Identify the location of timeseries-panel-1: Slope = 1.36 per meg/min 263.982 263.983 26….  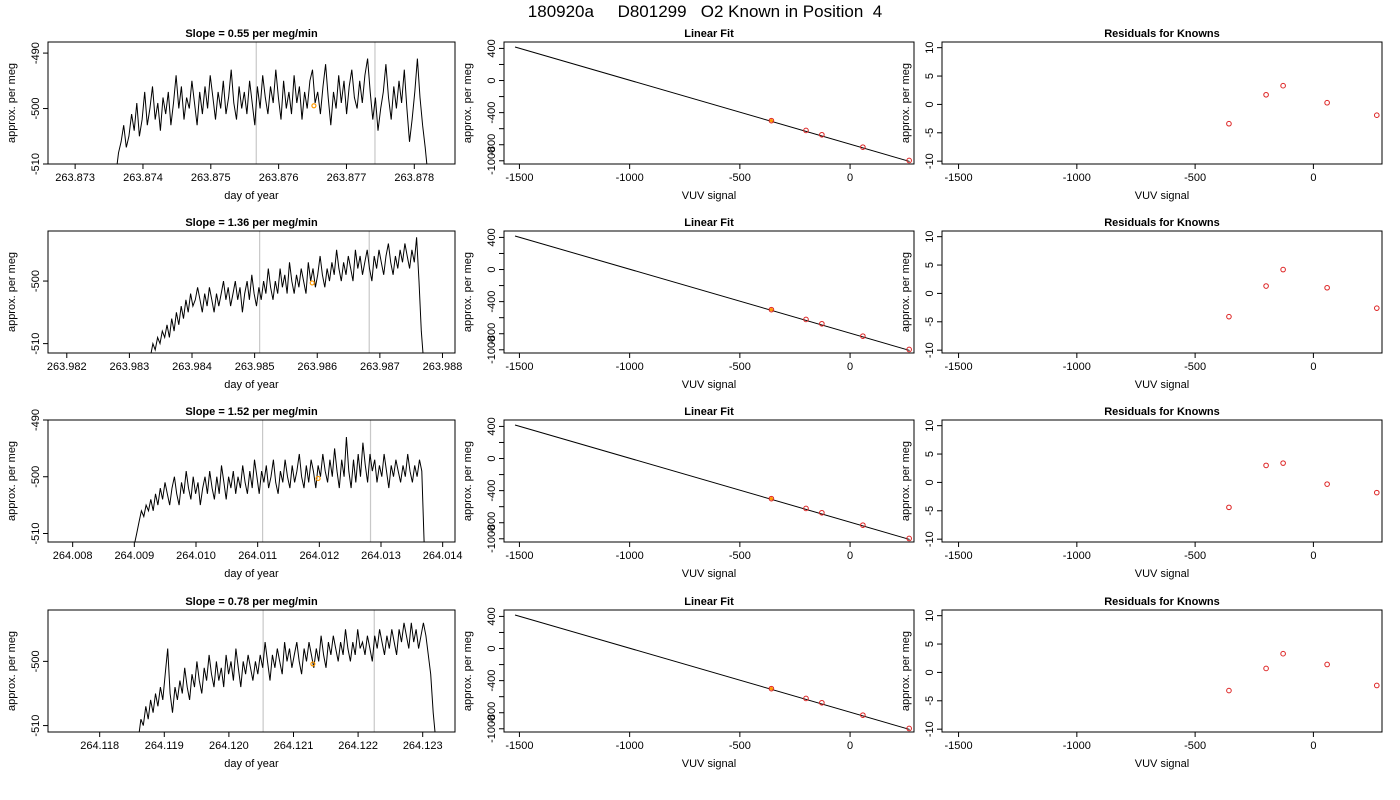
(234, 304).